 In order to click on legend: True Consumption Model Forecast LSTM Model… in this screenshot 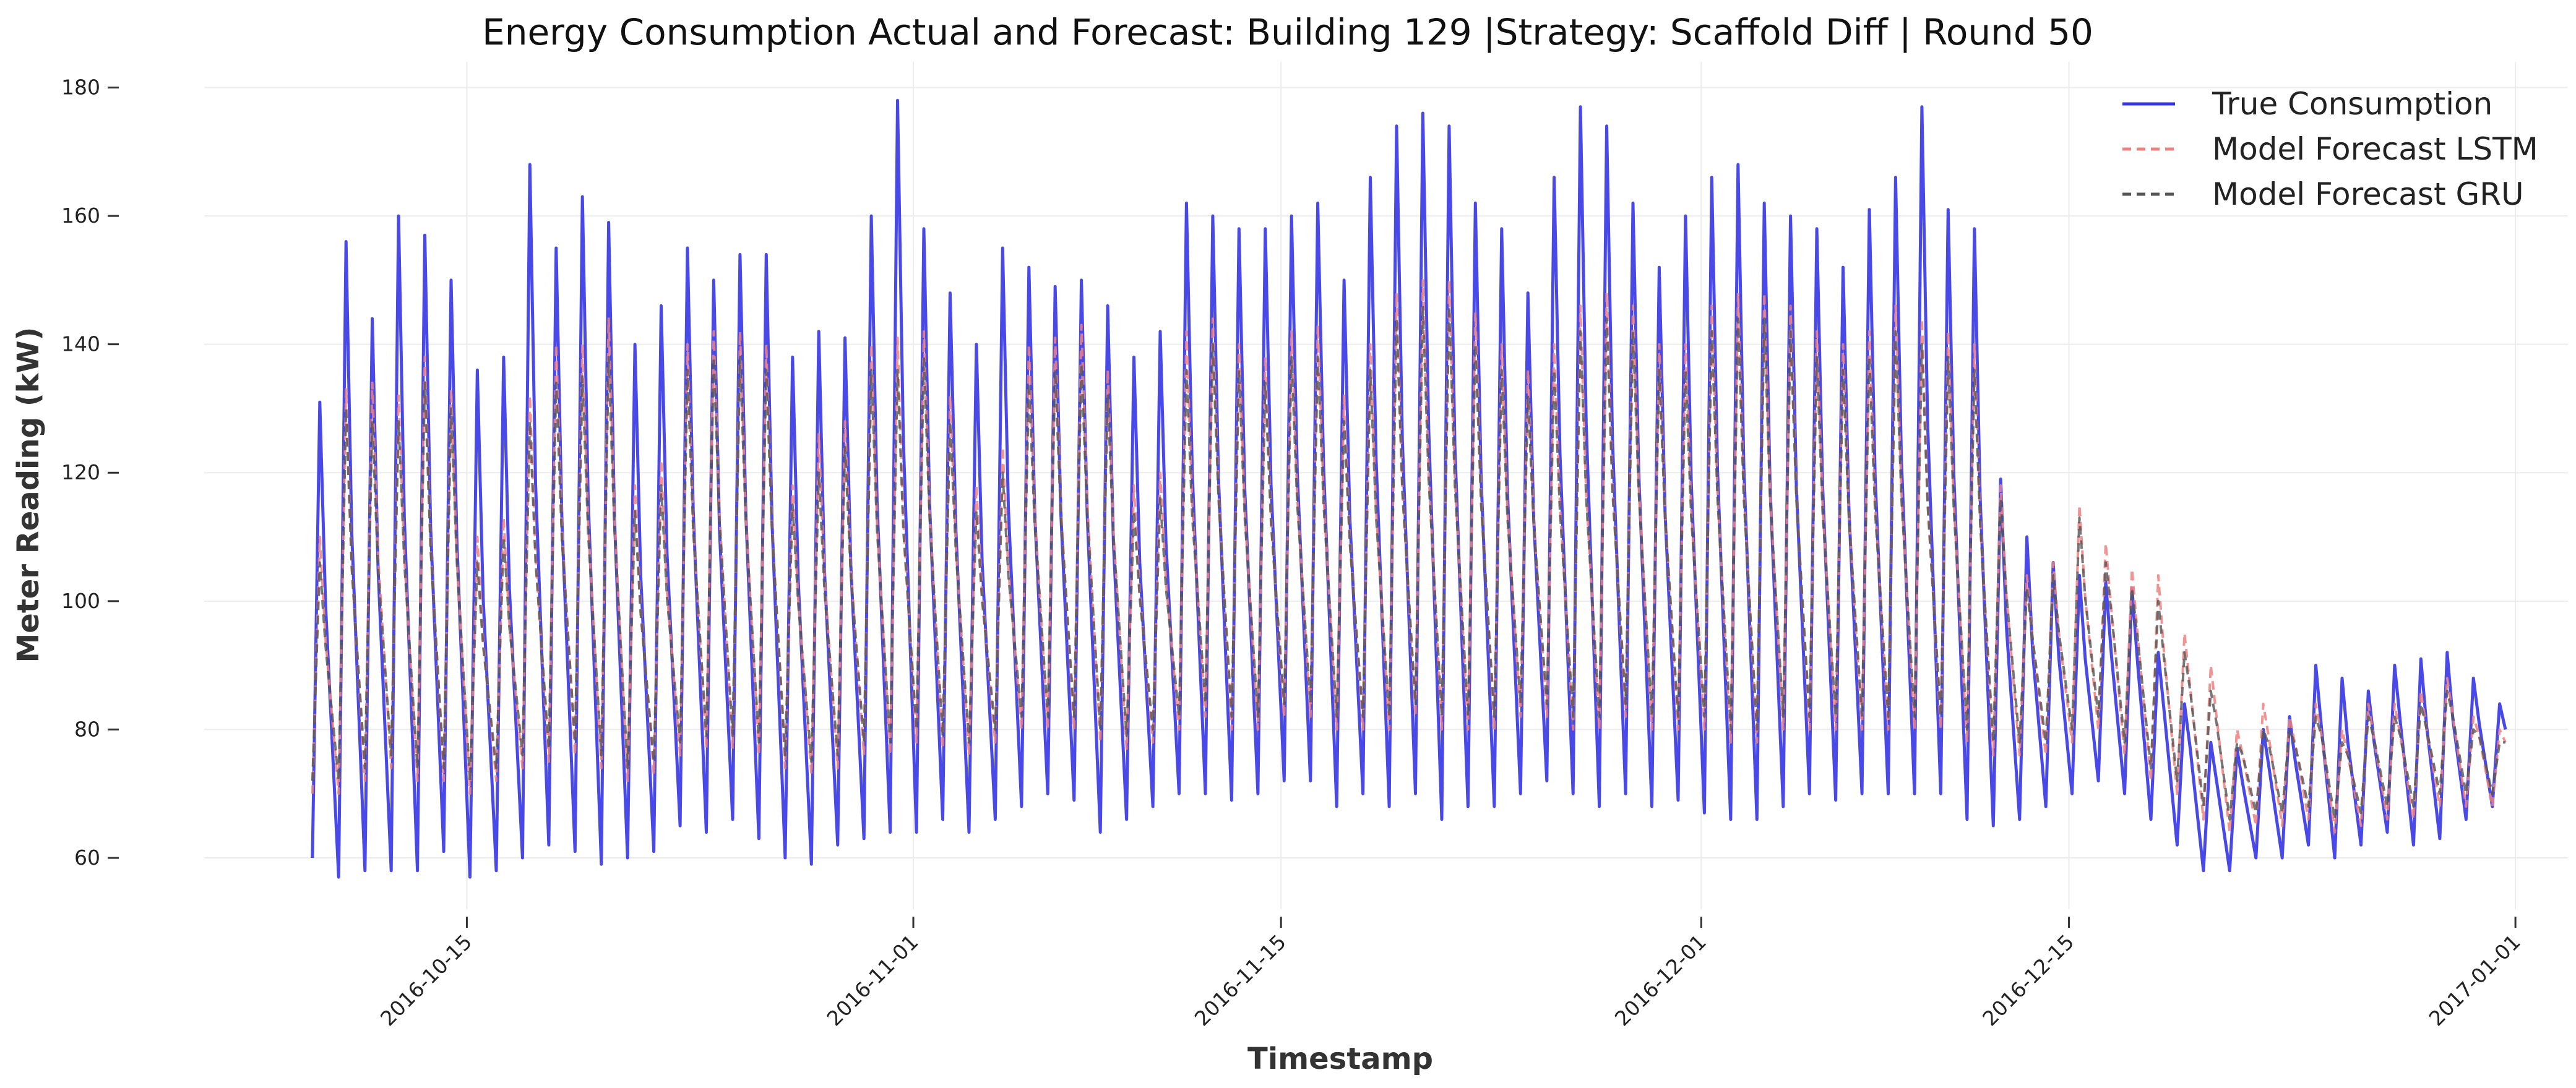, I will do `click(2330, 149)`.